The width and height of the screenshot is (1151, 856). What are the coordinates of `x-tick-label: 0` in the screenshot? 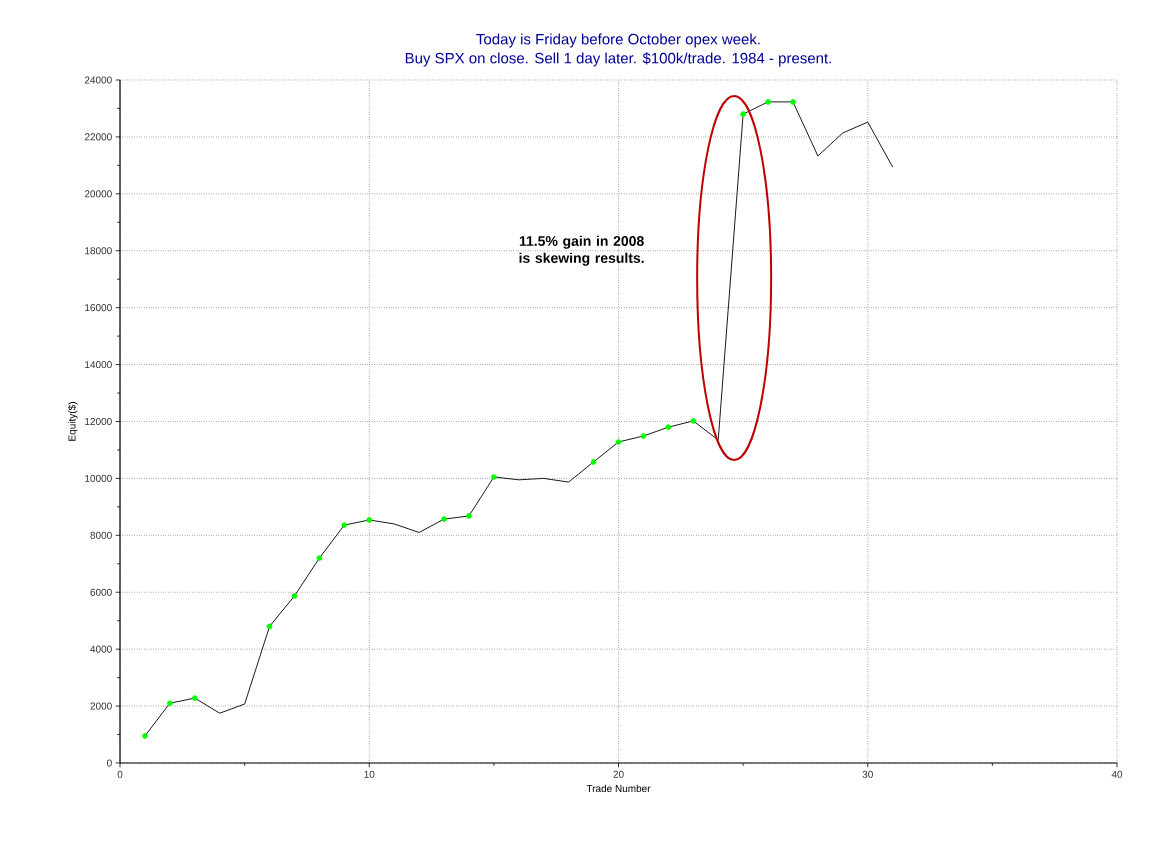 It's located at (120, 774).